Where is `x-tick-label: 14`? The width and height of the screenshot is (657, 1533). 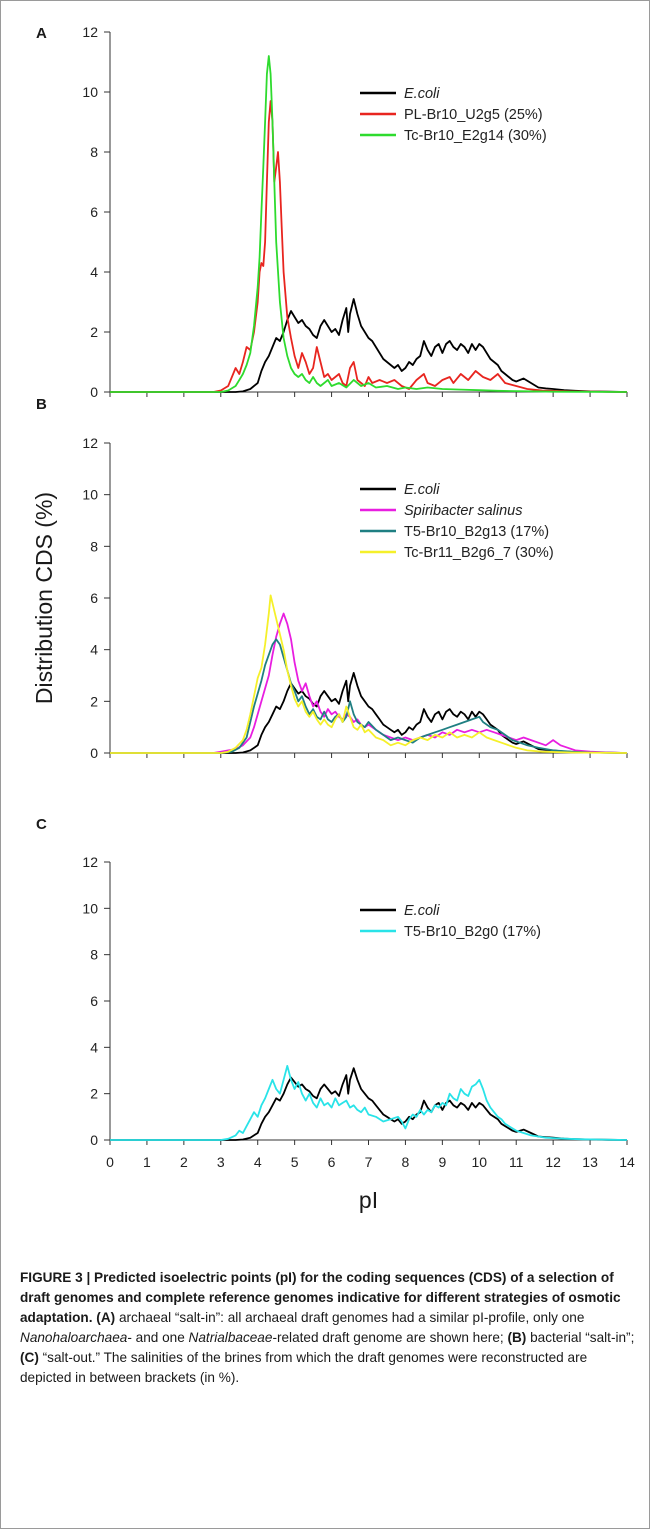 x-tick-label: 14 is located at coordinates (627, 1162).